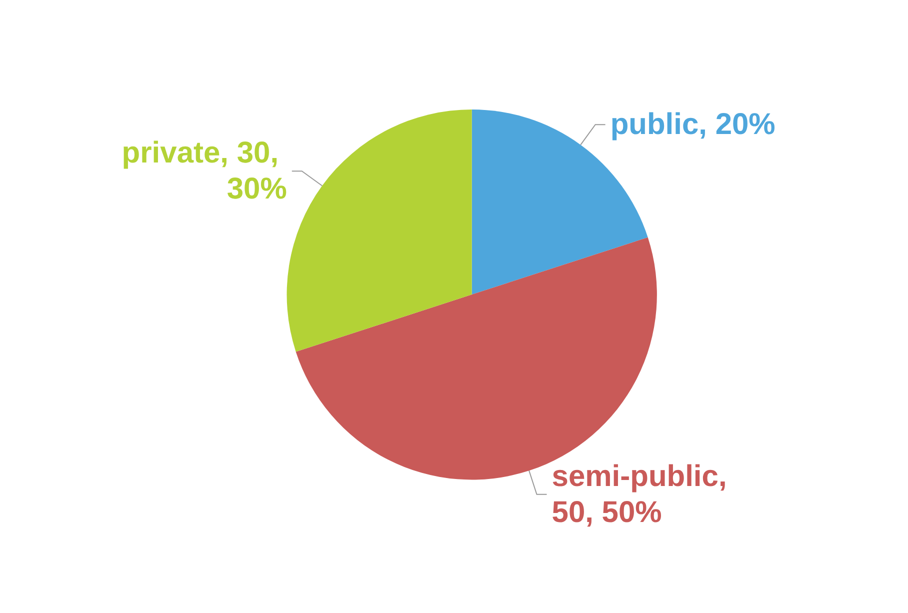 The image size is (908, 613). Describe the element at coordinates (204, 171) in the screenshot. I see `slice-label: private, 30, 30%` at that location.